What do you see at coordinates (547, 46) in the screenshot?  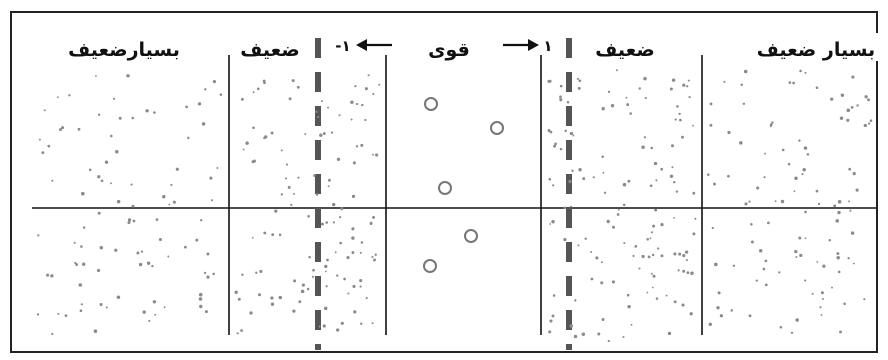 I see `threshold-label-right: ۱` at bounding box center [547, 46].